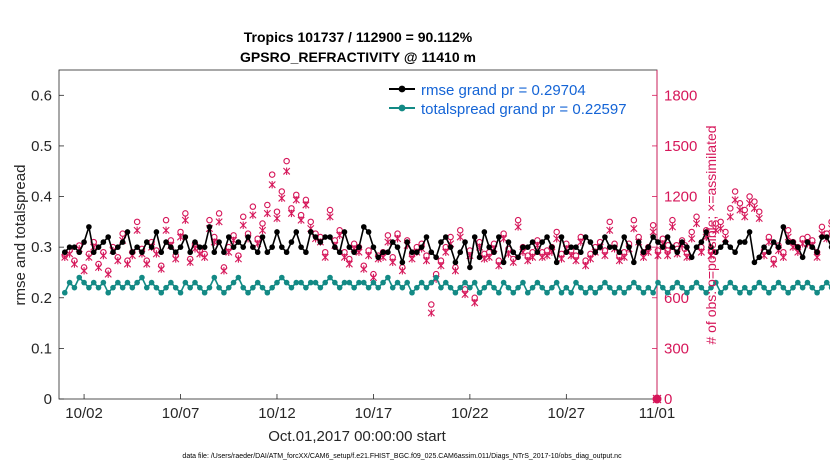 Image resolution: width=830 pixels, height=470 pixels. What do you see at coordinates (41, 197) in the screenshot?
I see `y-left-tick-label: 0.4` at bounding box center [41, 197].